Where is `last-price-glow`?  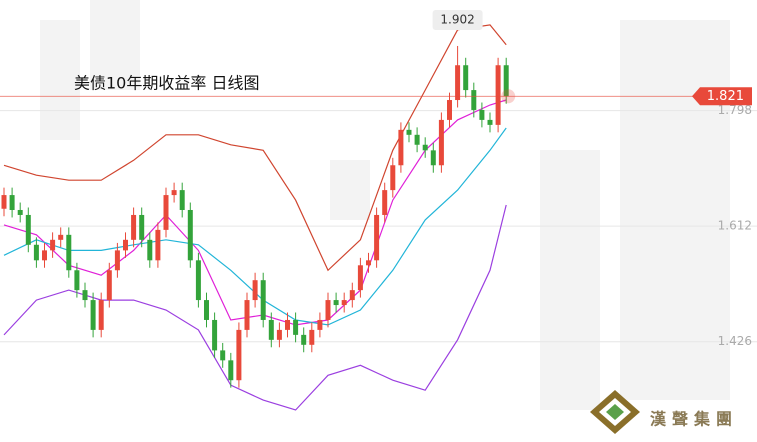
last-price-glow is located at coordinates (508, 96).